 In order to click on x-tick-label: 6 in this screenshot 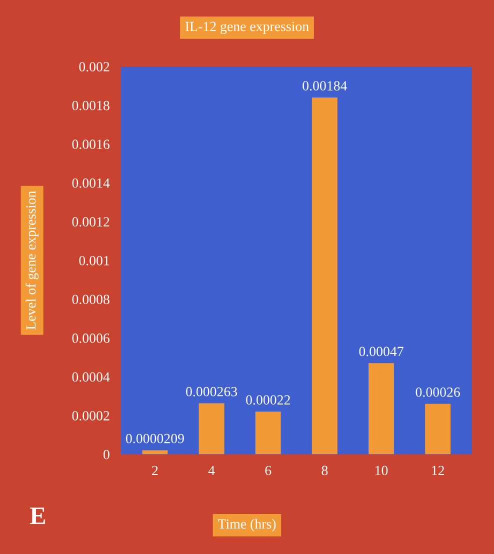, I will do `click(268, 471)`.